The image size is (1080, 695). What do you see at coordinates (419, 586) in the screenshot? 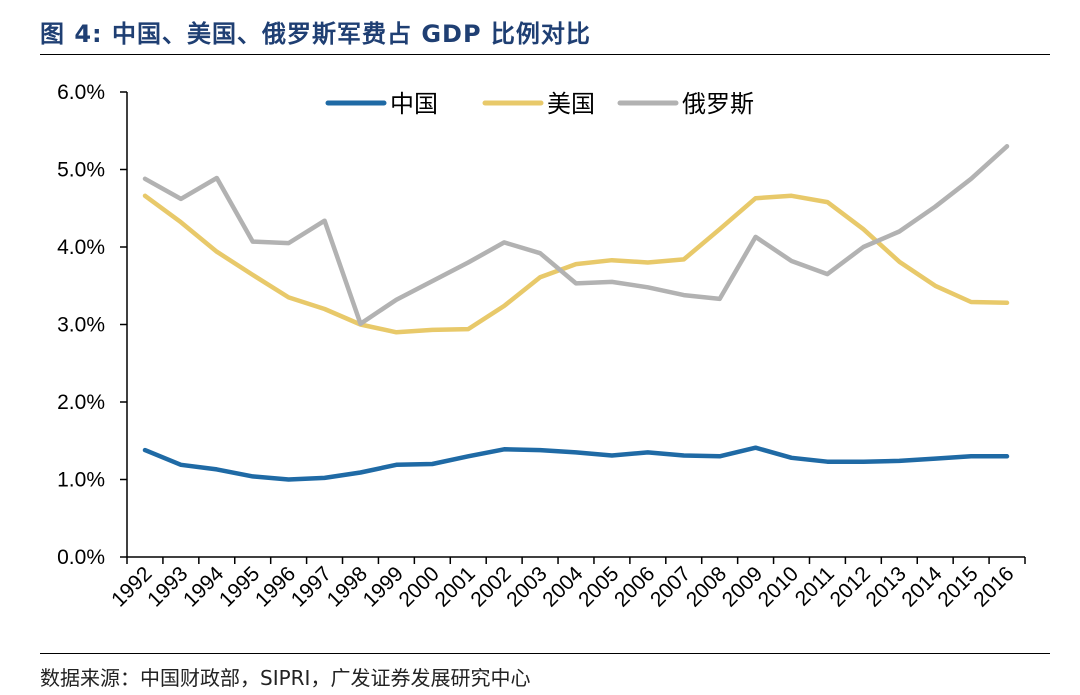
I see `x-tick-label: 2000` at bounding box center [419, 586].